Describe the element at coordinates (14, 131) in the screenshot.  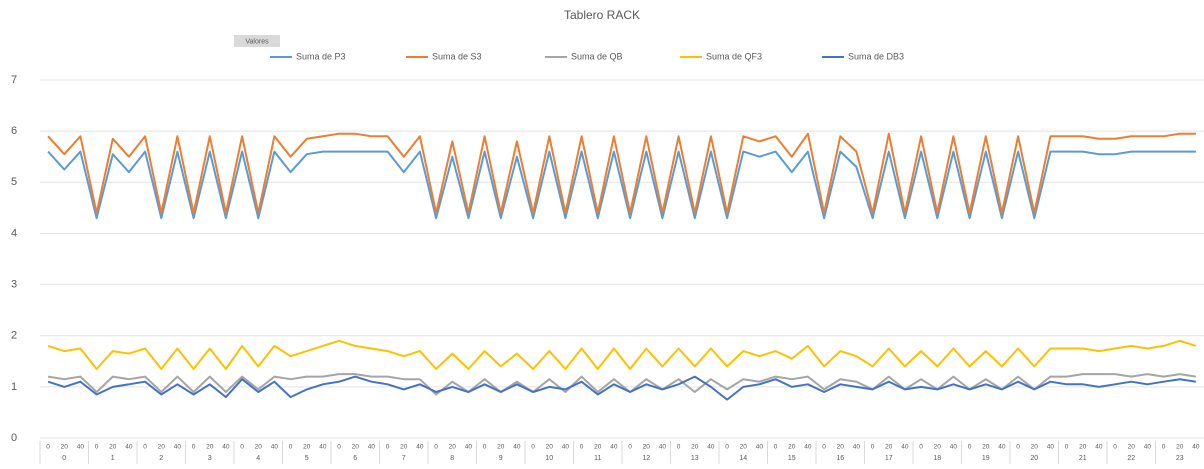
I see `y-tick-label: 6` at that location.